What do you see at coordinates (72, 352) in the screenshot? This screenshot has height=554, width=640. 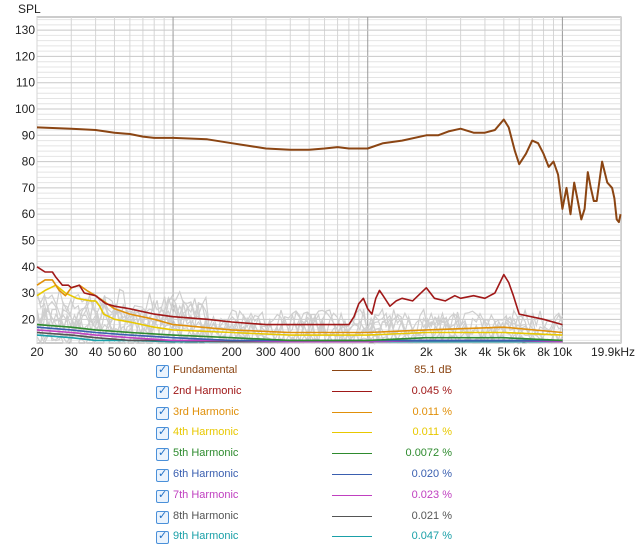 I see `x-tick-label: 30` at bounding box center [72, 352].